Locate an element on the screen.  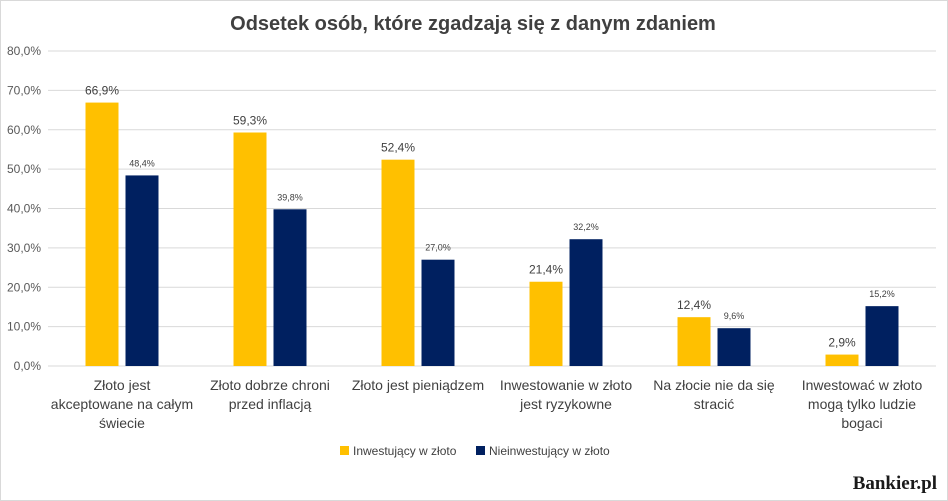
y-tick-label: 50,0% is located at coordinates (24, 169).